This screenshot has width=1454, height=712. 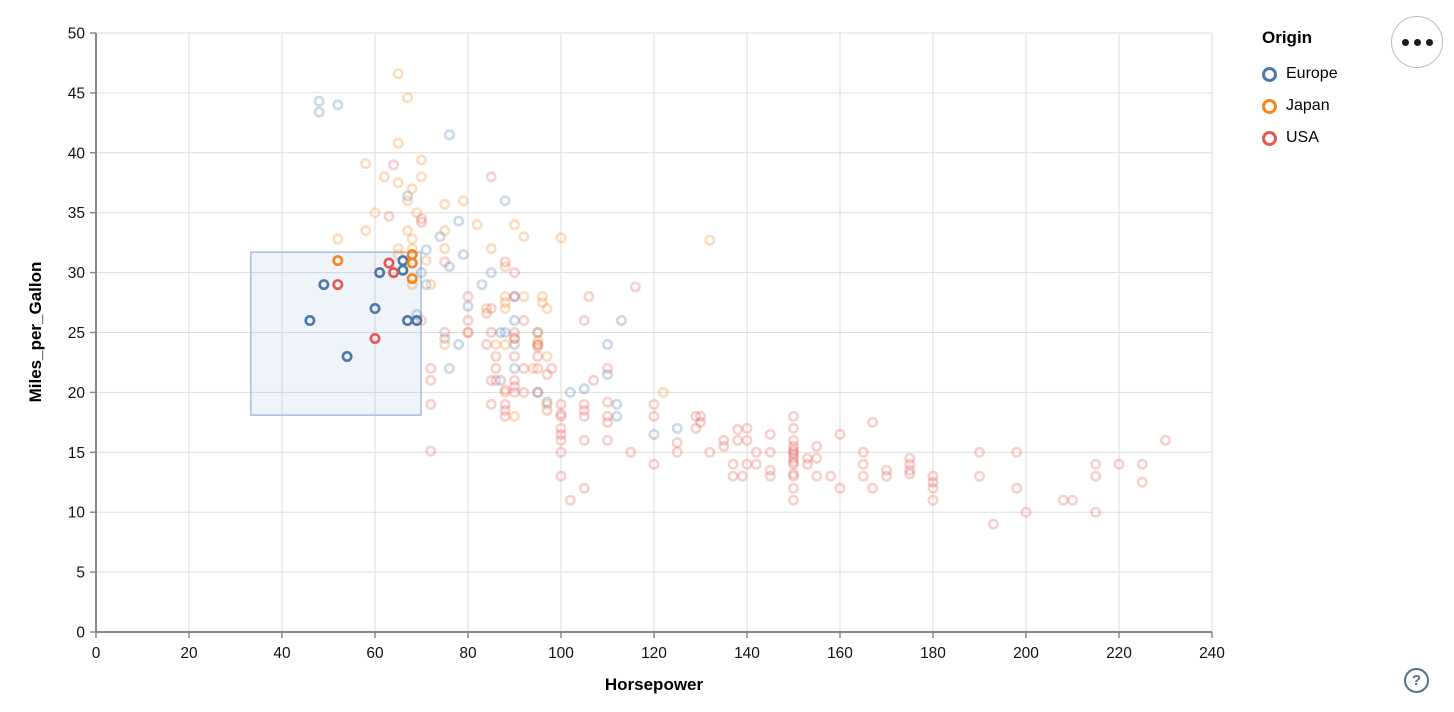 What do you see at coordinates (1300, 74) in the screenshot?
I see `legend-item-europe: Europe` at bounding box center [1300, 74].